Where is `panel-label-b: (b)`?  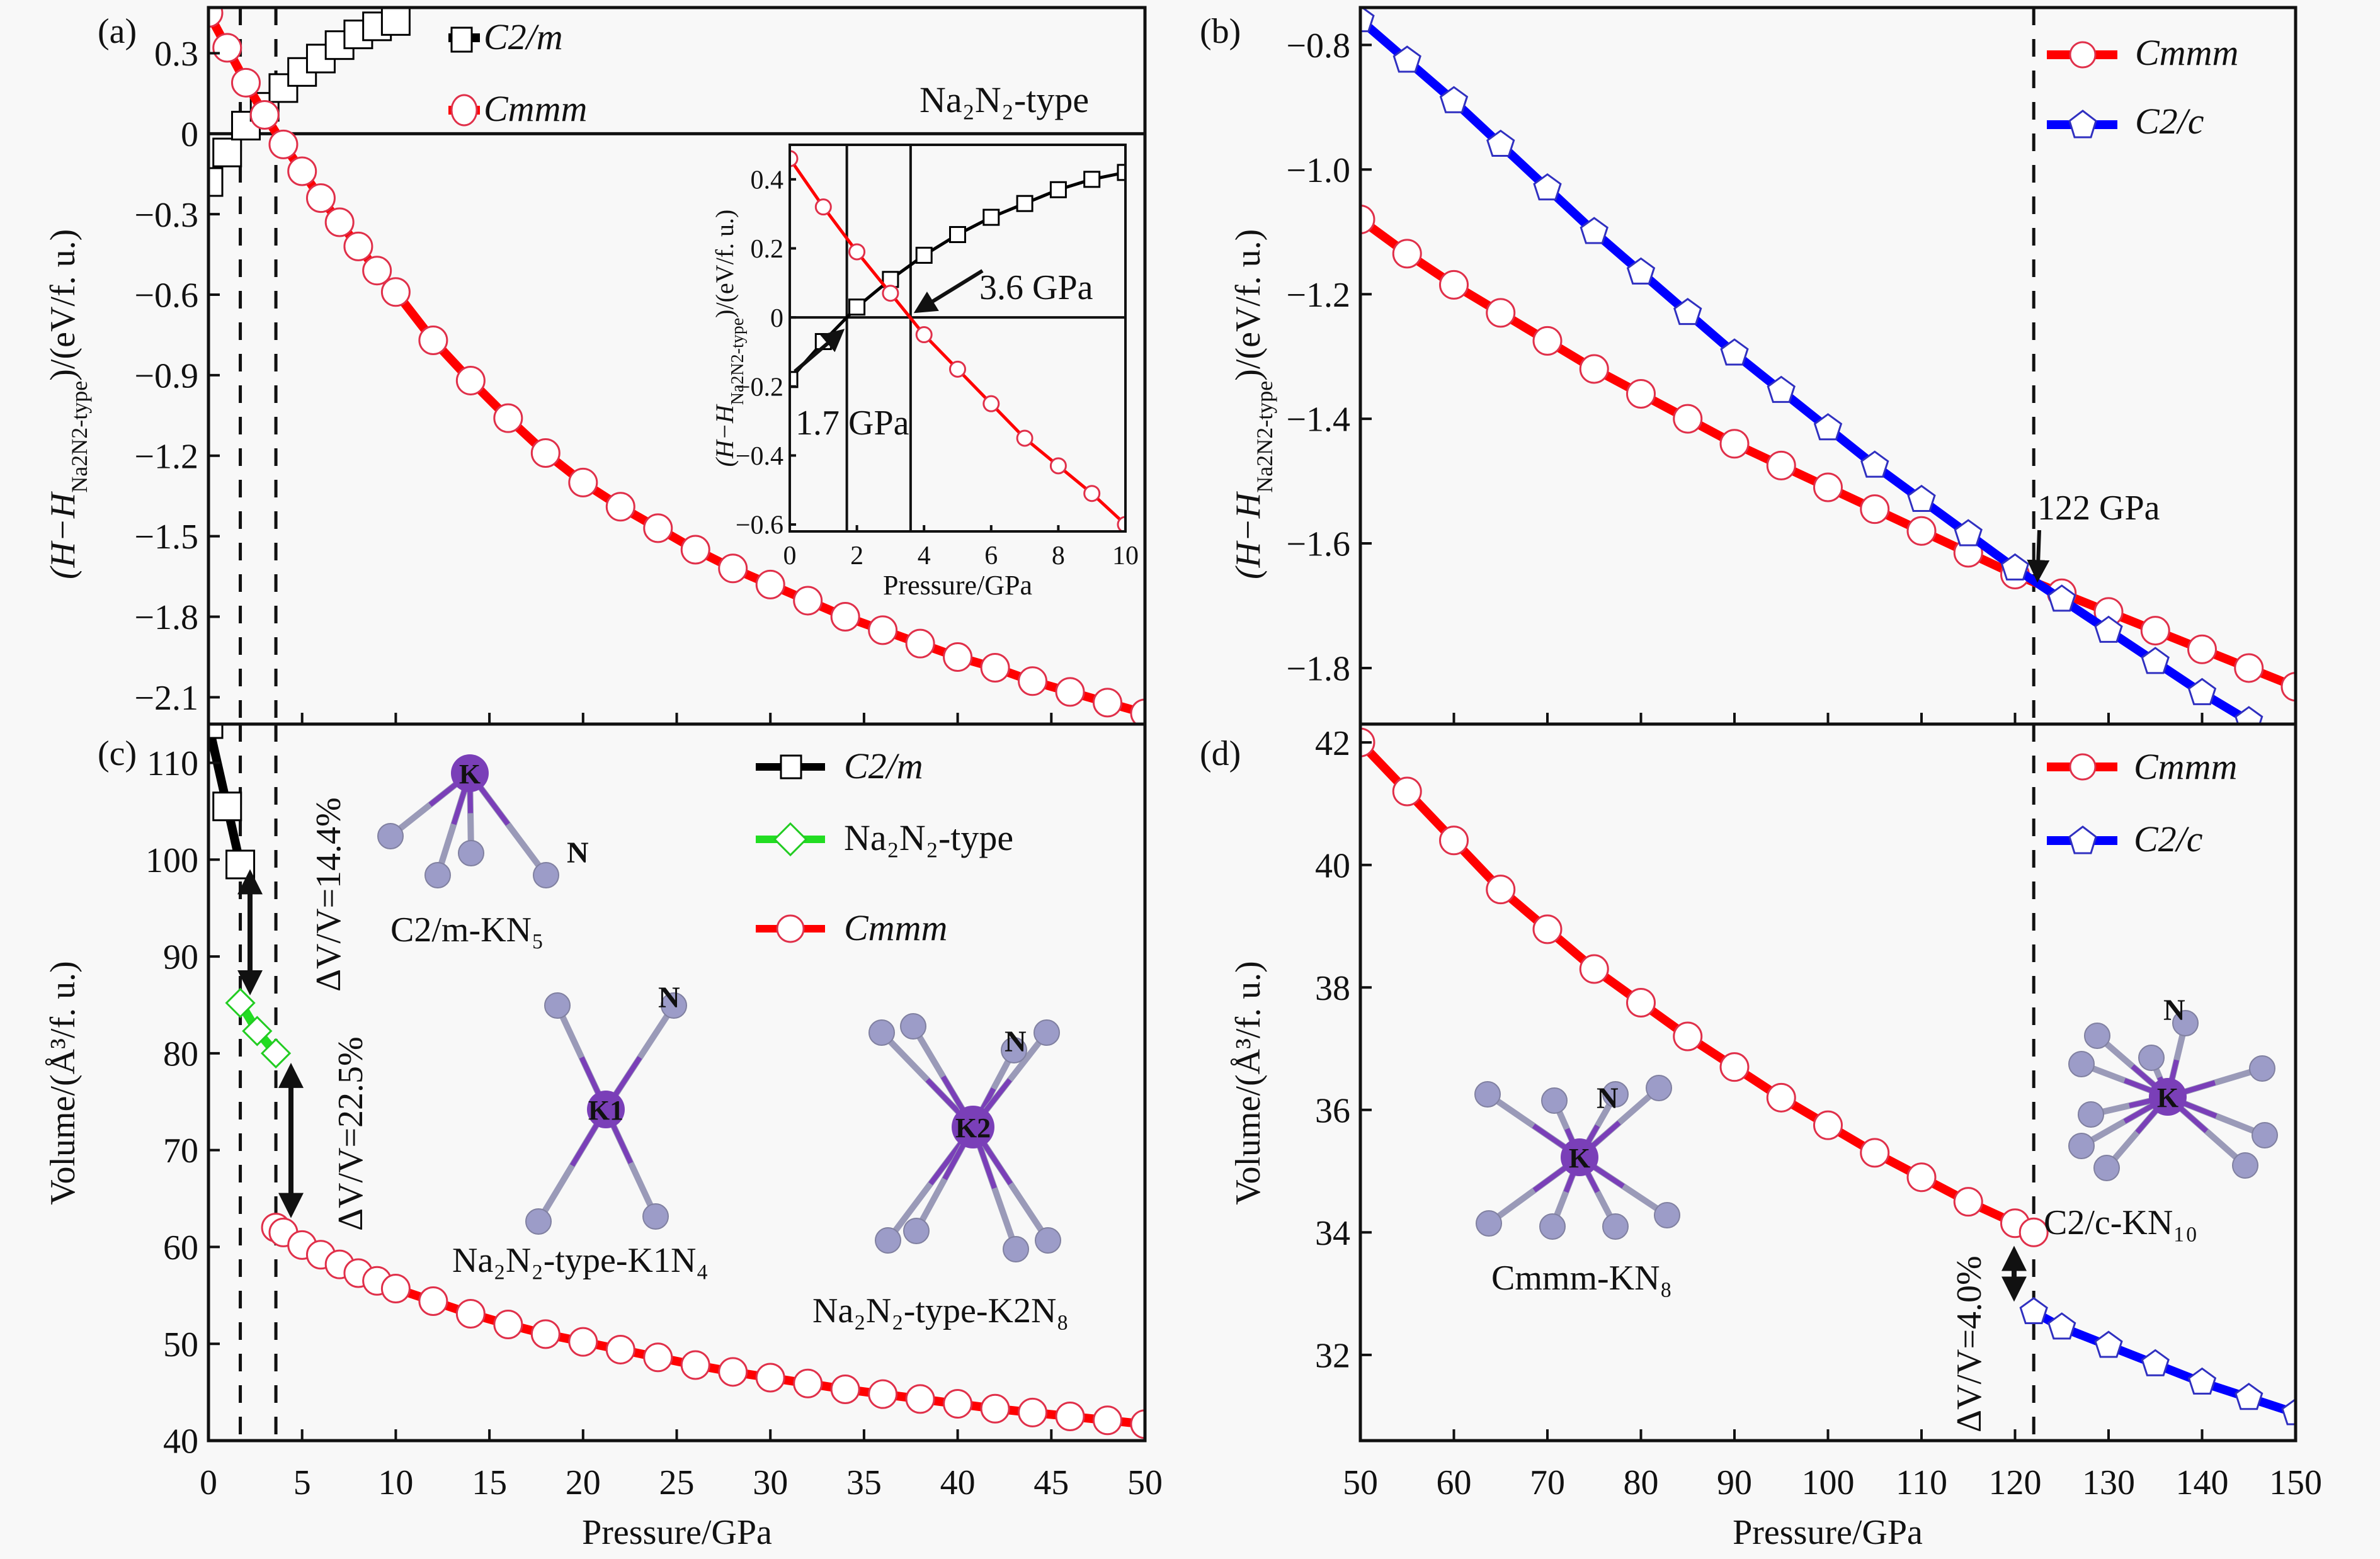
panel-label-b: (b) is located at coordinates (1220, 31).